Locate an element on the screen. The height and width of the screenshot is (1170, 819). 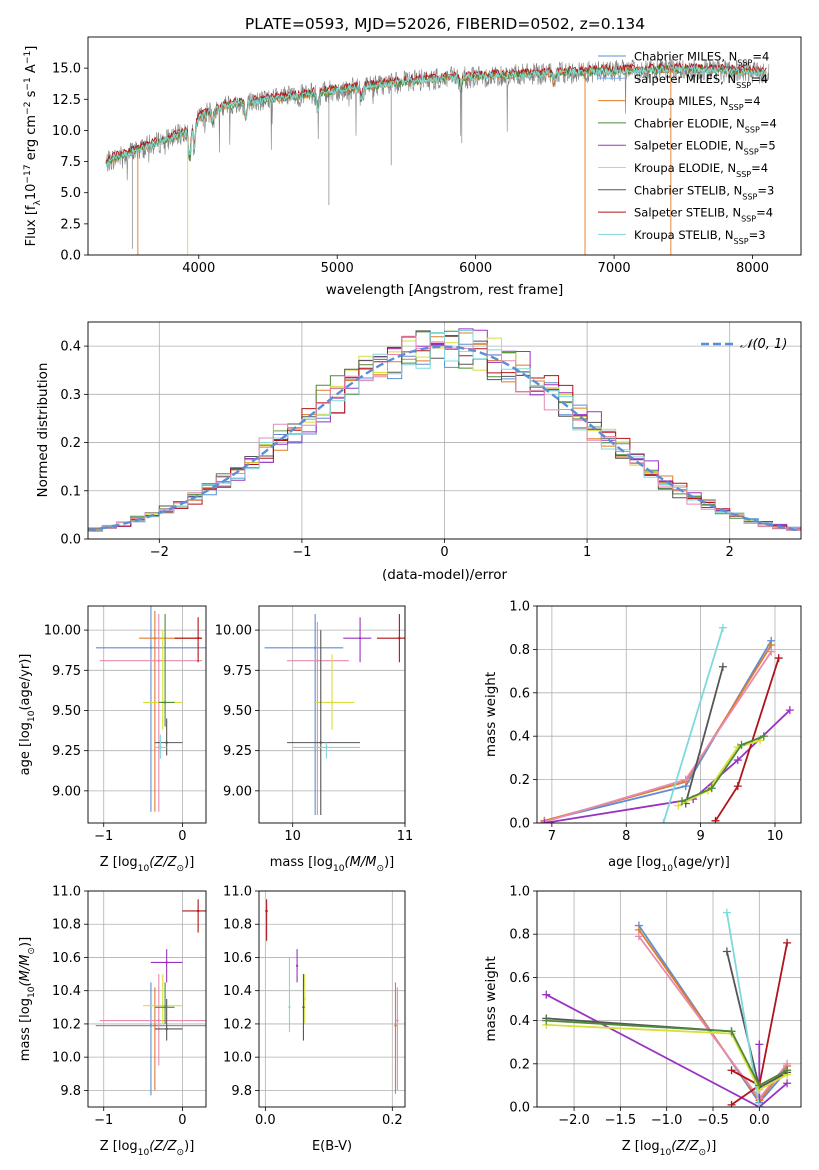
legend-entry: Chabrier ELODIE, NSSP=4 is located at coordinates (705, 124).